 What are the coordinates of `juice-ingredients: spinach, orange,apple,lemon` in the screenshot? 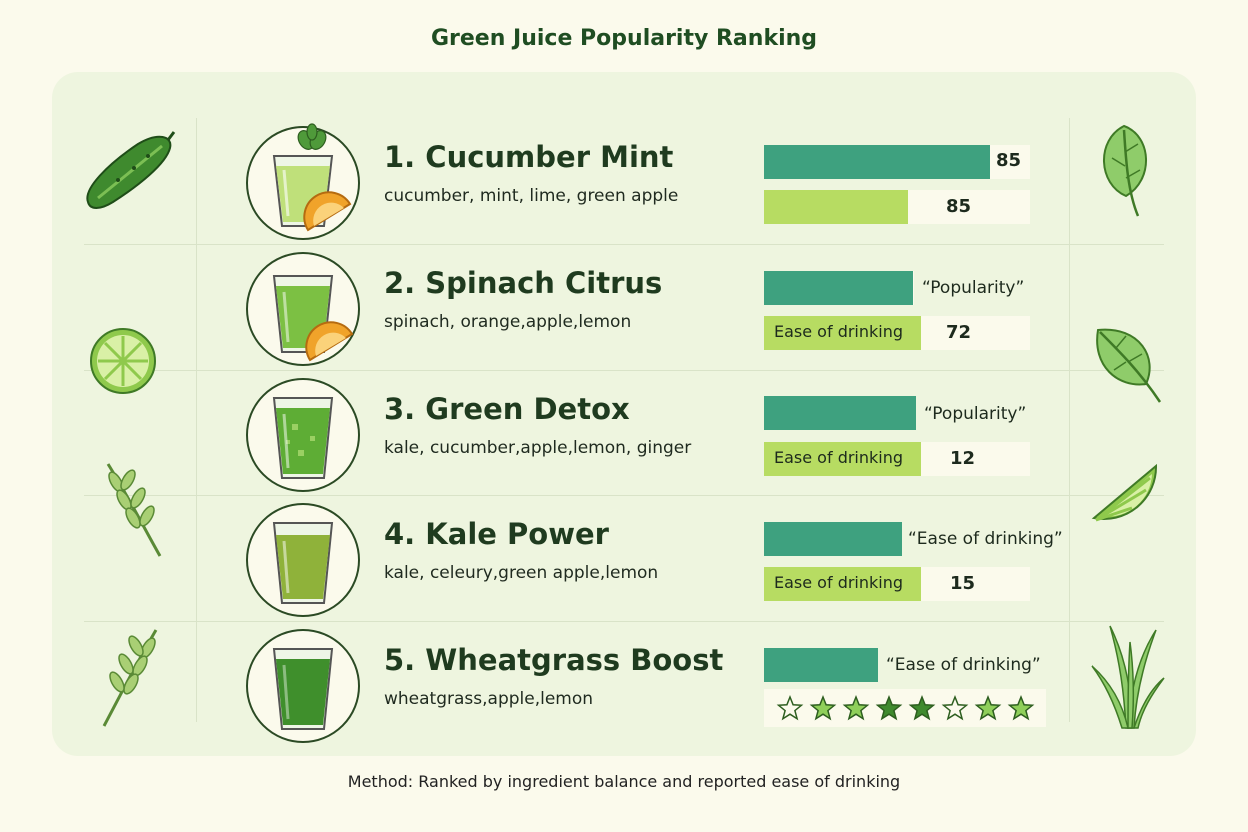 It's located at (508, 322).